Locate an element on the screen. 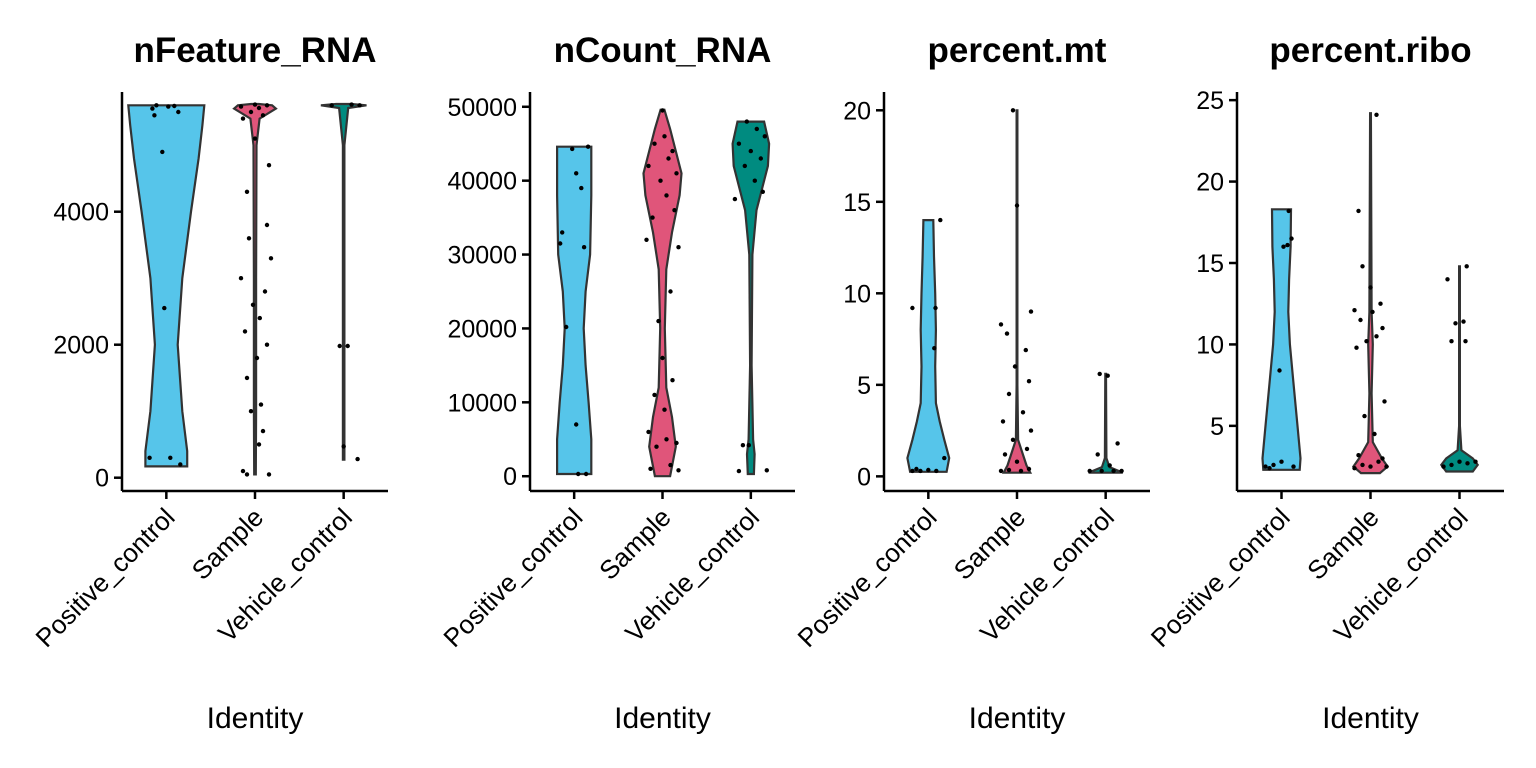 Image resolution: width=1536 pixels, height=768 pixels. y-tick-label: 2000 is located at coordinates (81, 346).